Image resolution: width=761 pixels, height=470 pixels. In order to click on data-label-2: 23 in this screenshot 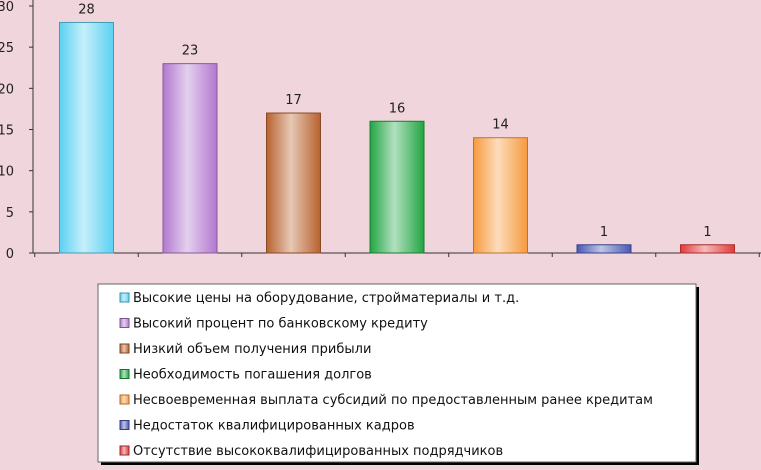, I will do `click(190, 51)`.